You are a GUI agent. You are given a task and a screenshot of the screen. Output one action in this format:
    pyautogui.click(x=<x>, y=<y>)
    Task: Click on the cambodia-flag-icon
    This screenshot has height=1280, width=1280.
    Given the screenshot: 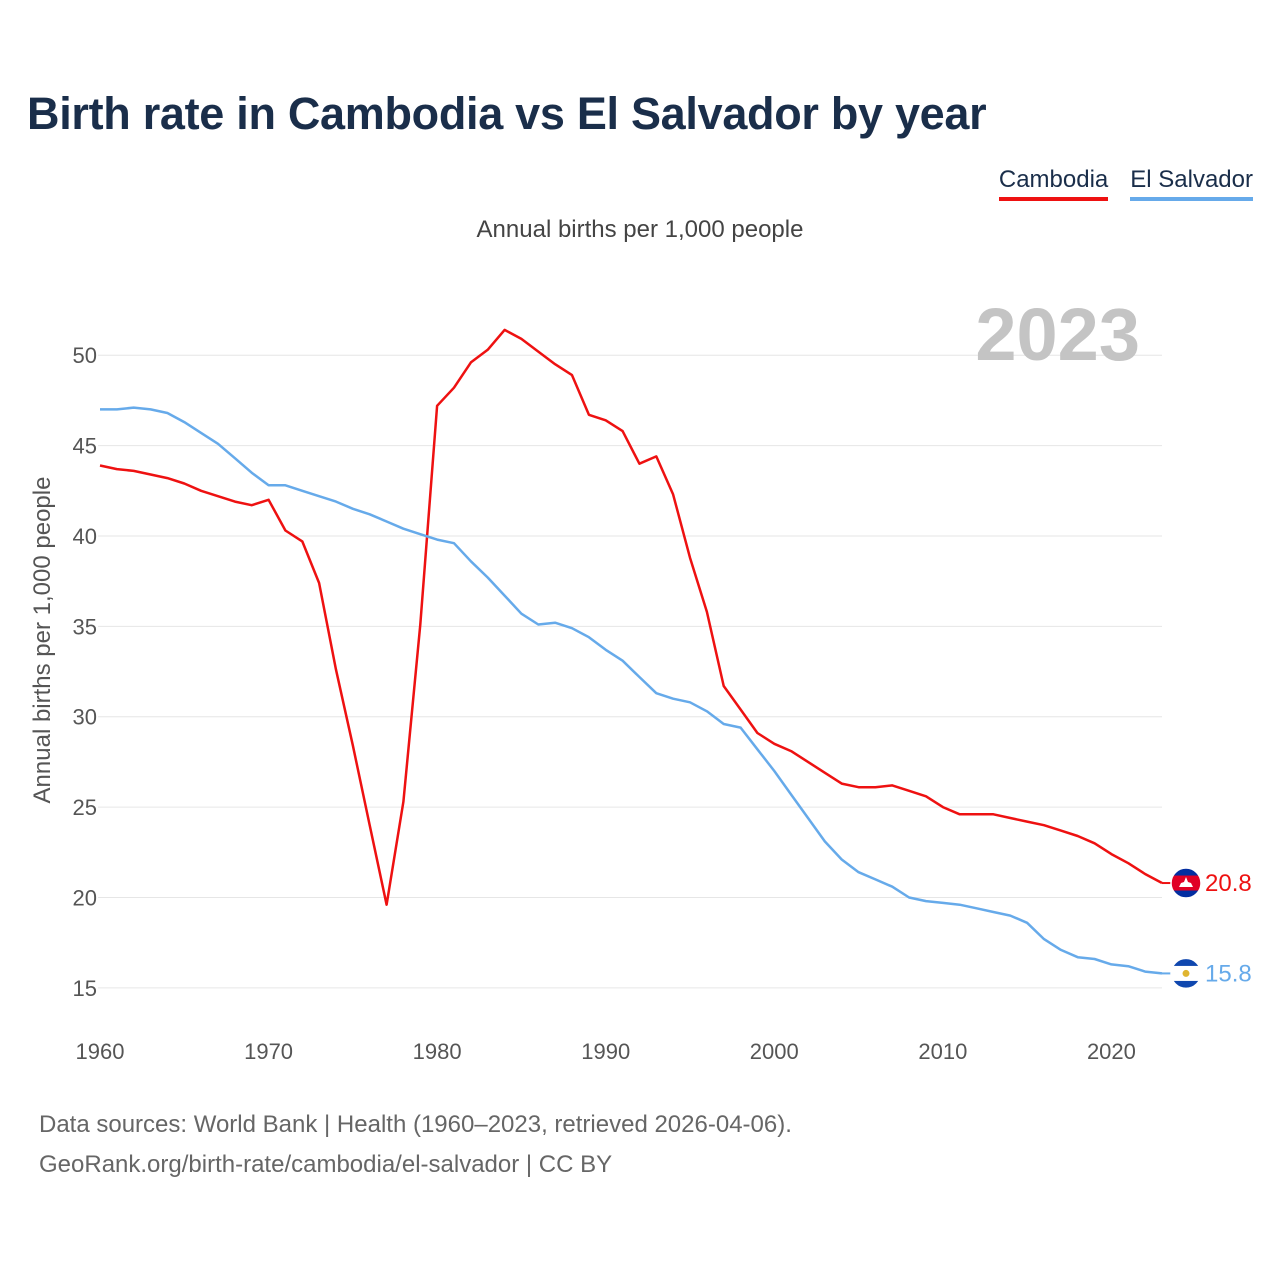 What is the action you would take?
    pyautogui.click(x=1186, y=883)
    